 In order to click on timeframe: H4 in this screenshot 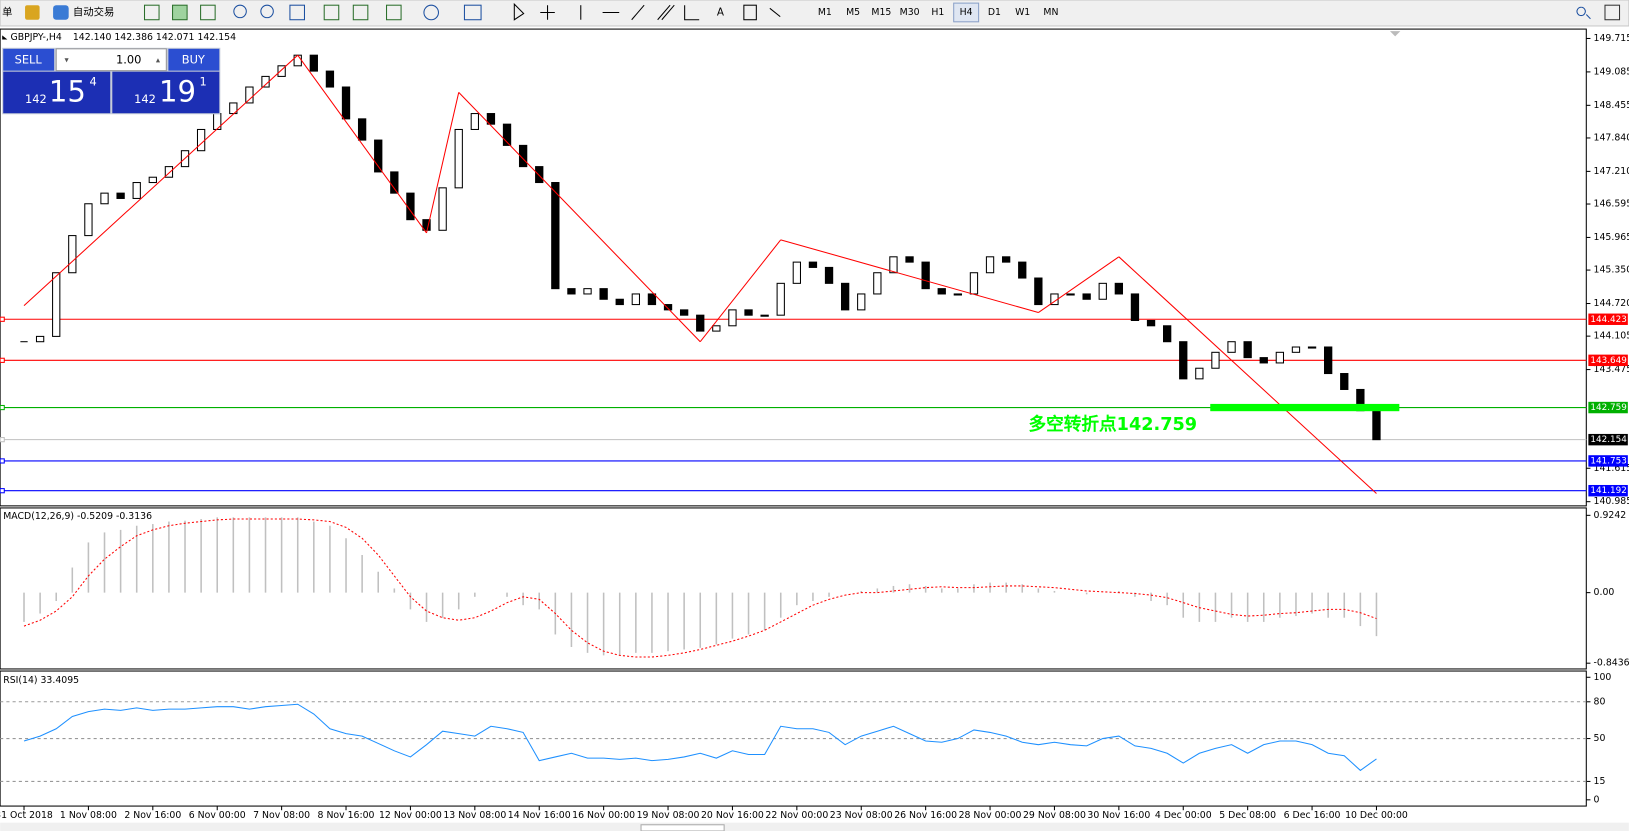, I will do `click(966, 12)`.